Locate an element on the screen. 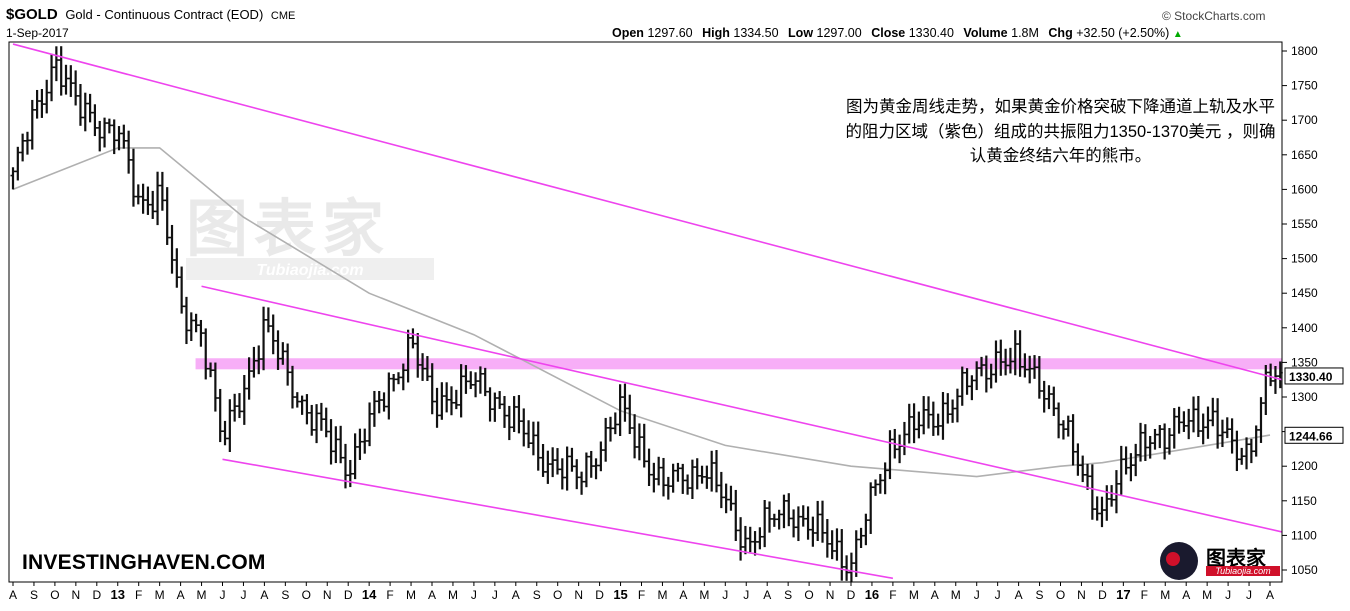  y-tick-label: 1750 is located at coordinates (1304, 86).